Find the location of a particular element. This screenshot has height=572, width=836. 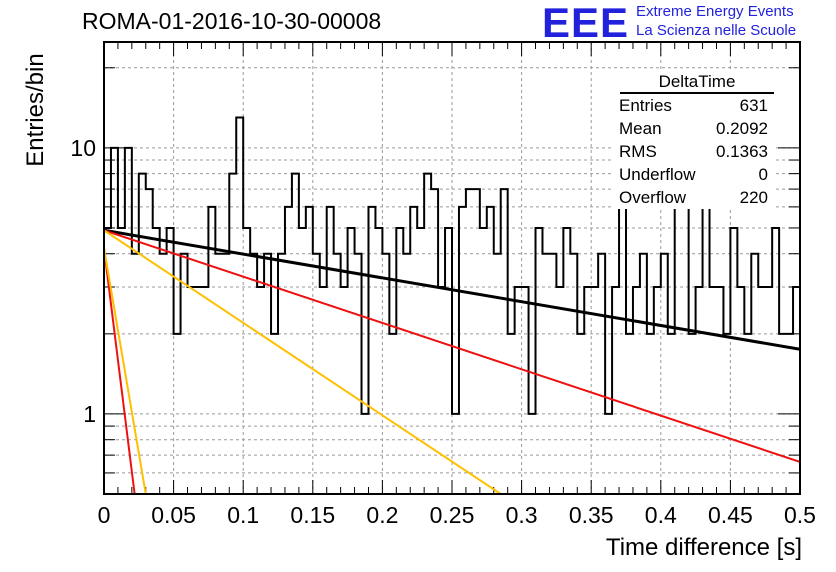

logo-subtitle-2: La Scienza nelle Scuole is located at coordinates (716, 30).